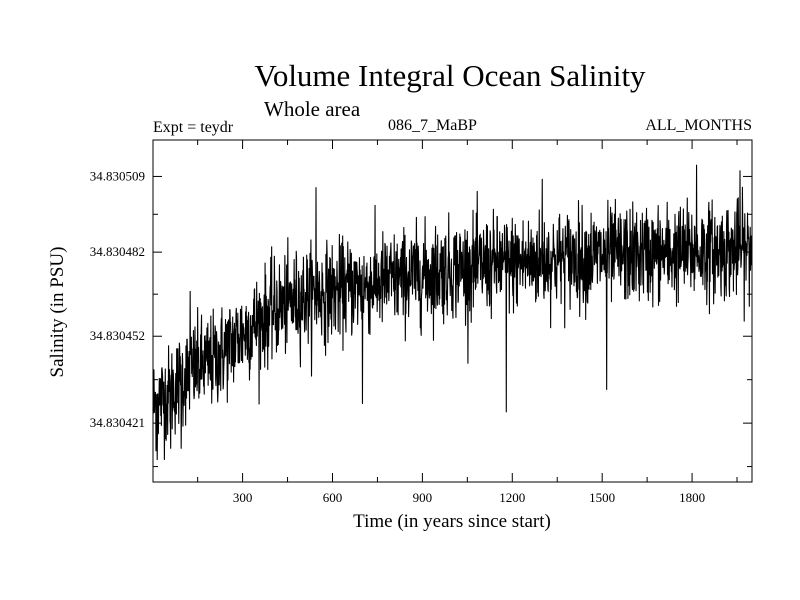  I want to click on x-tick-label: 1800, so click(692, 497).